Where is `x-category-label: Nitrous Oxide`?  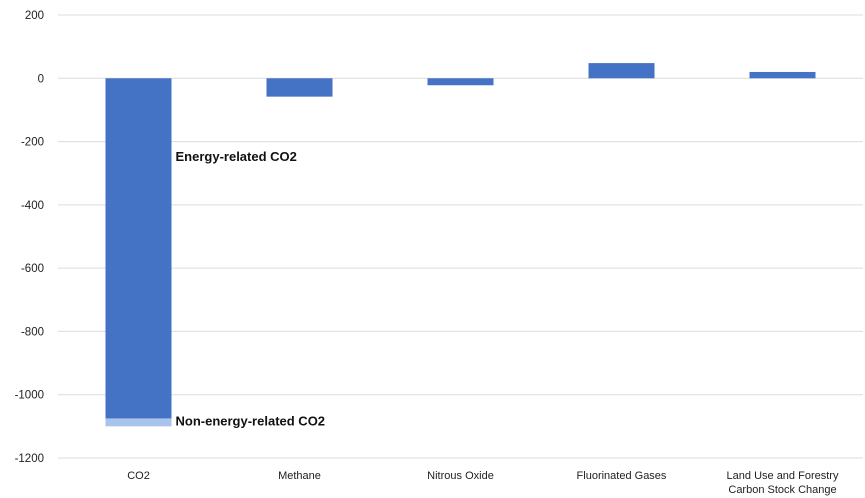
x-category-label: Nitrous Oxide is located at coordinates (460, 476).